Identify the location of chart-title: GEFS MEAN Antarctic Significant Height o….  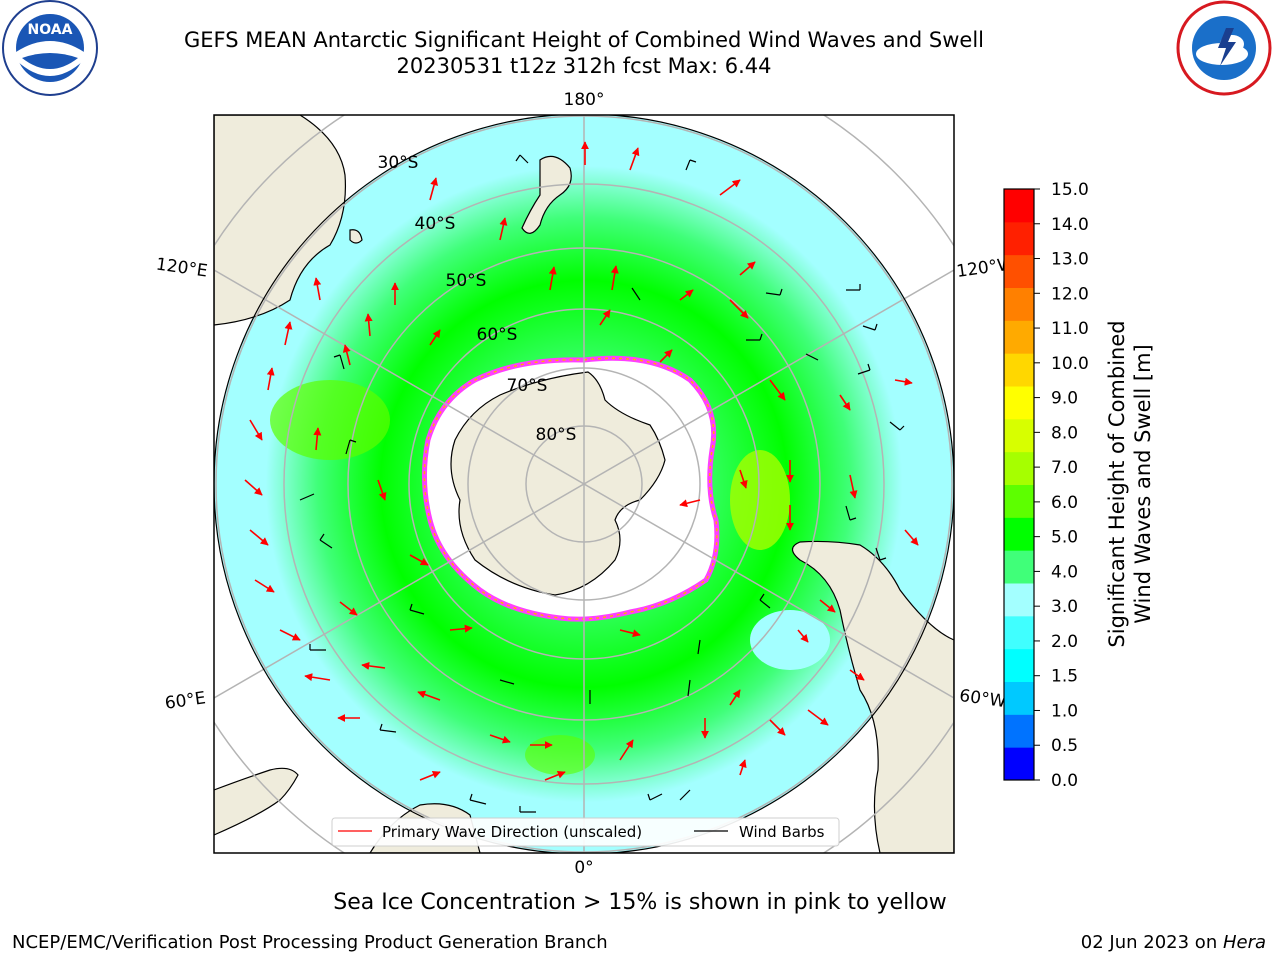
(584, 40).